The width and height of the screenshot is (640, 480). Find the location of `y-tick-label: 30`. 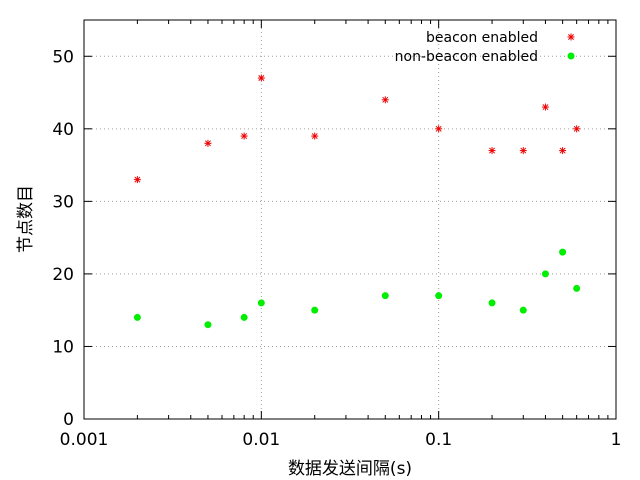

y-tick-label: 30 is located at coordinates (63, 202).